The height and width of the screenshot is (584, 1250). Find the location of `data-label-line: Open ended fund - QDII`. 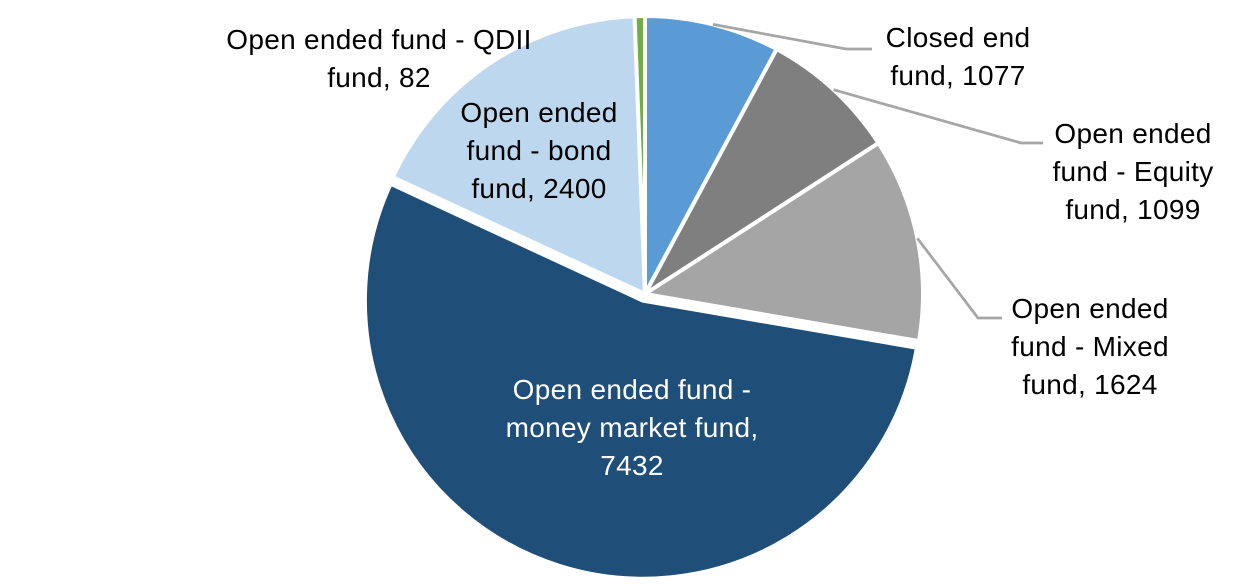

data-label-line: Open ended fund - QDII is located at coordinates (379, 39).